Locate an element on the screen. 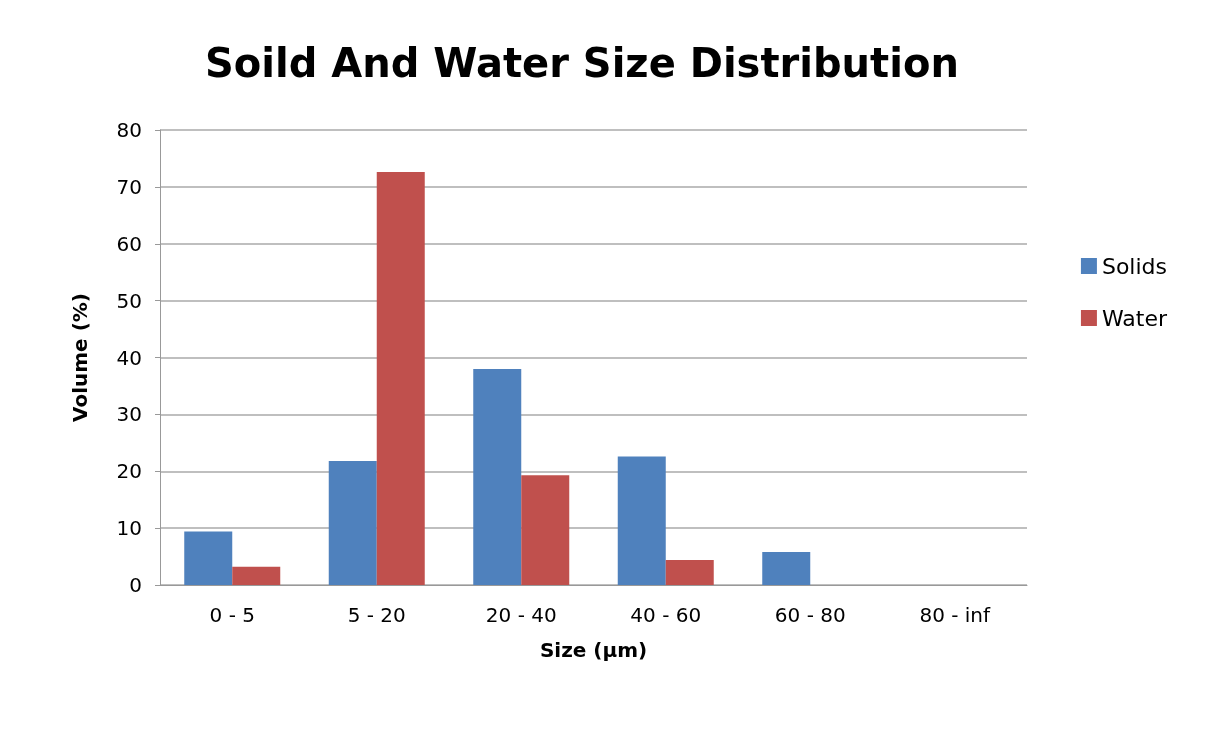 Image resolution: width=1217 pixels, height=738 pixels. y-tick-label: 20 is located at coordinates (129, 471).